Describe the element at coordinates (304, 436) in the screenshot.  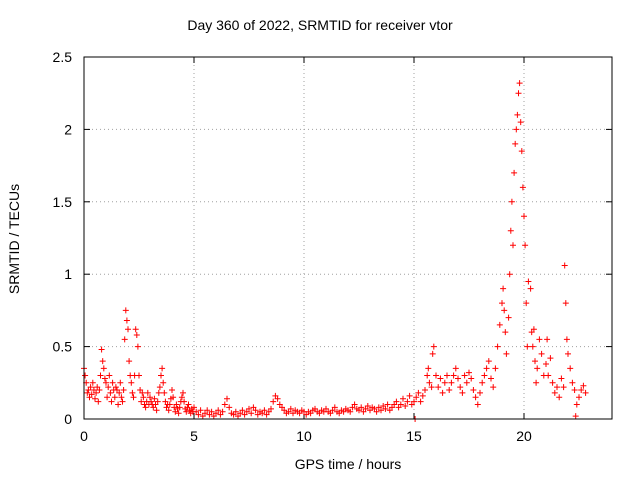
I see `x-tick-label: 10` at that location.